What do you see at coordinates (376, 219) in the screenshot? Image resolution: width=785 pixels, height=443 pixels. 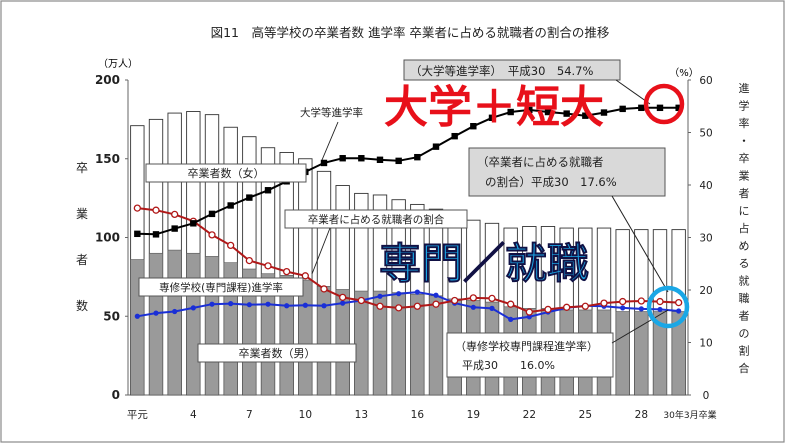 I see `label-shushoku-text: 卒業者に占める就職者の割合` at bounding box center [376, 219].